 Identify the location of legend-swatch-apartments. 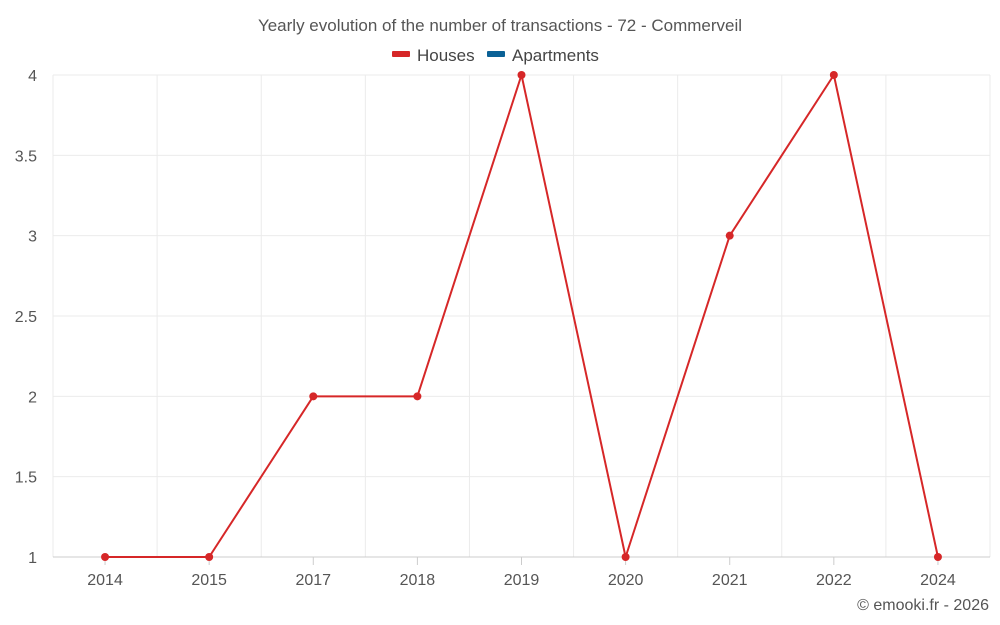
(496, 54).